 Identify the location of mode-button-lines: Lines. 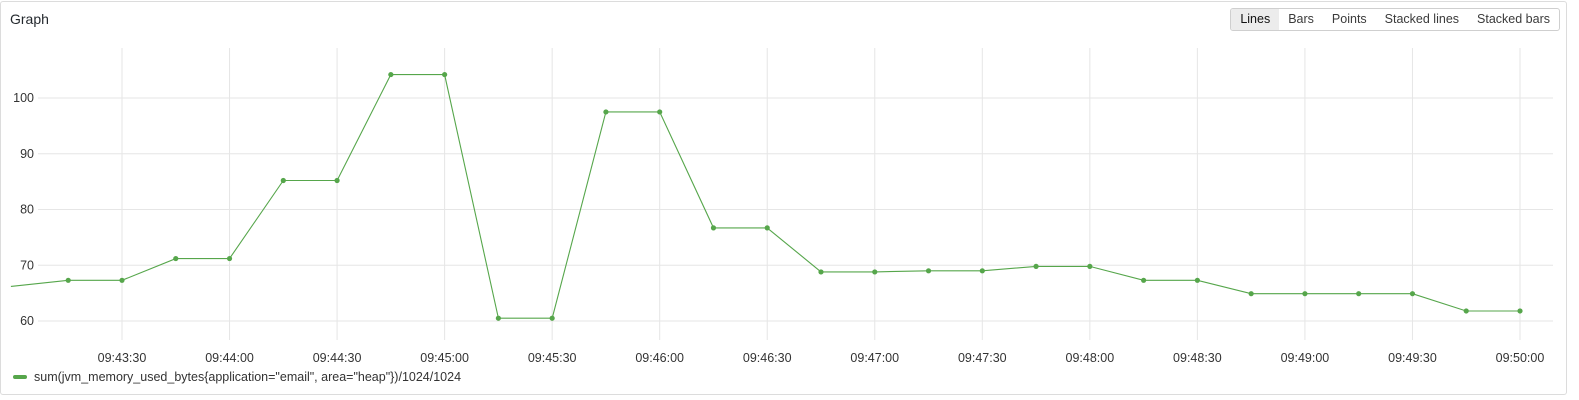
(1255, 19).